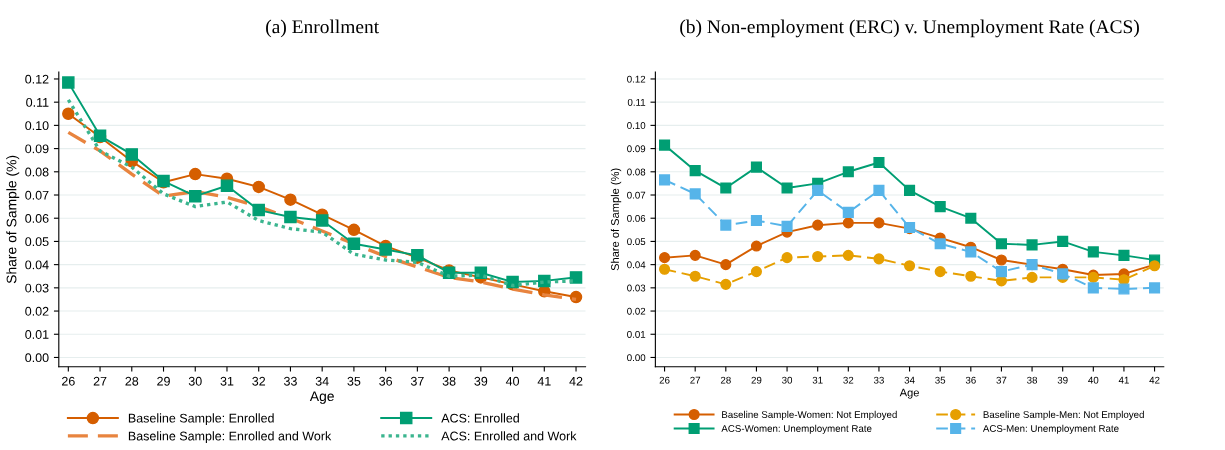 The width and height of the screenshot is (1225, 450). Describe the element at coordinates (37, 311) in the screenshot. I see `y-tick-label: 0.02` at that location.